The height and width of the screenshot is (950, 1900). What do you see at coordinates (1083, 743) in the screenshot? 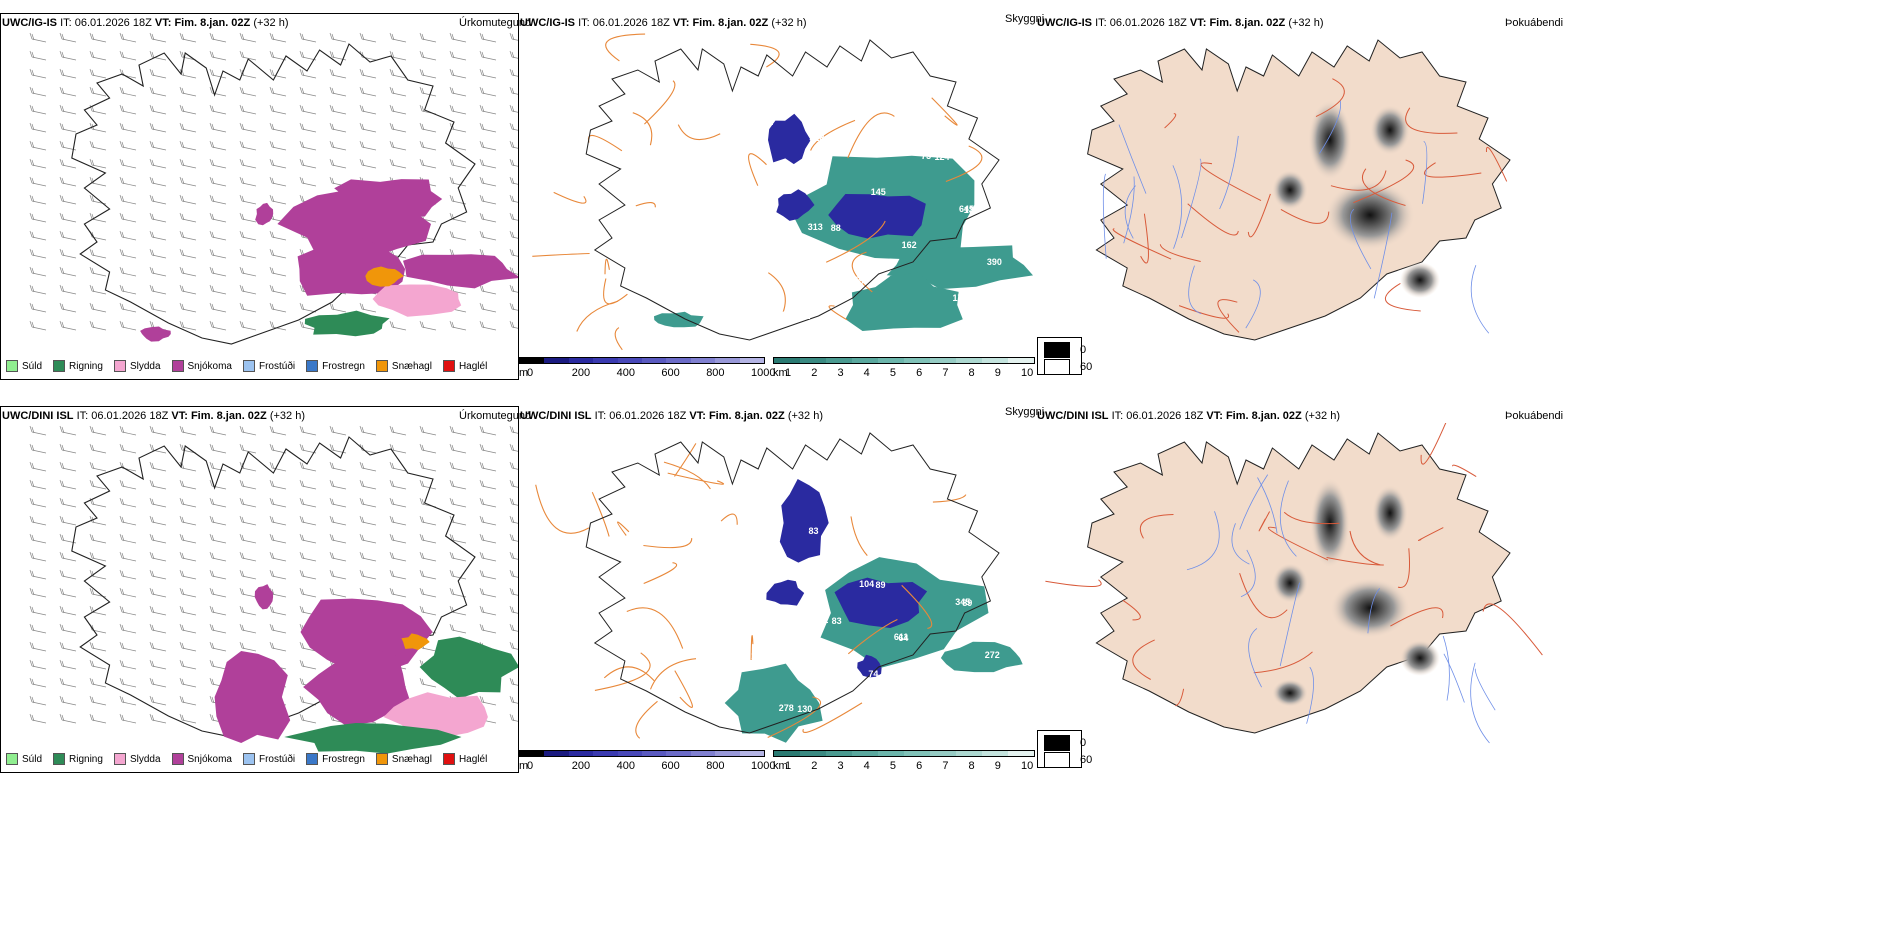
I see `fog-legend-value: 0` at bounding box center [1083, 743].